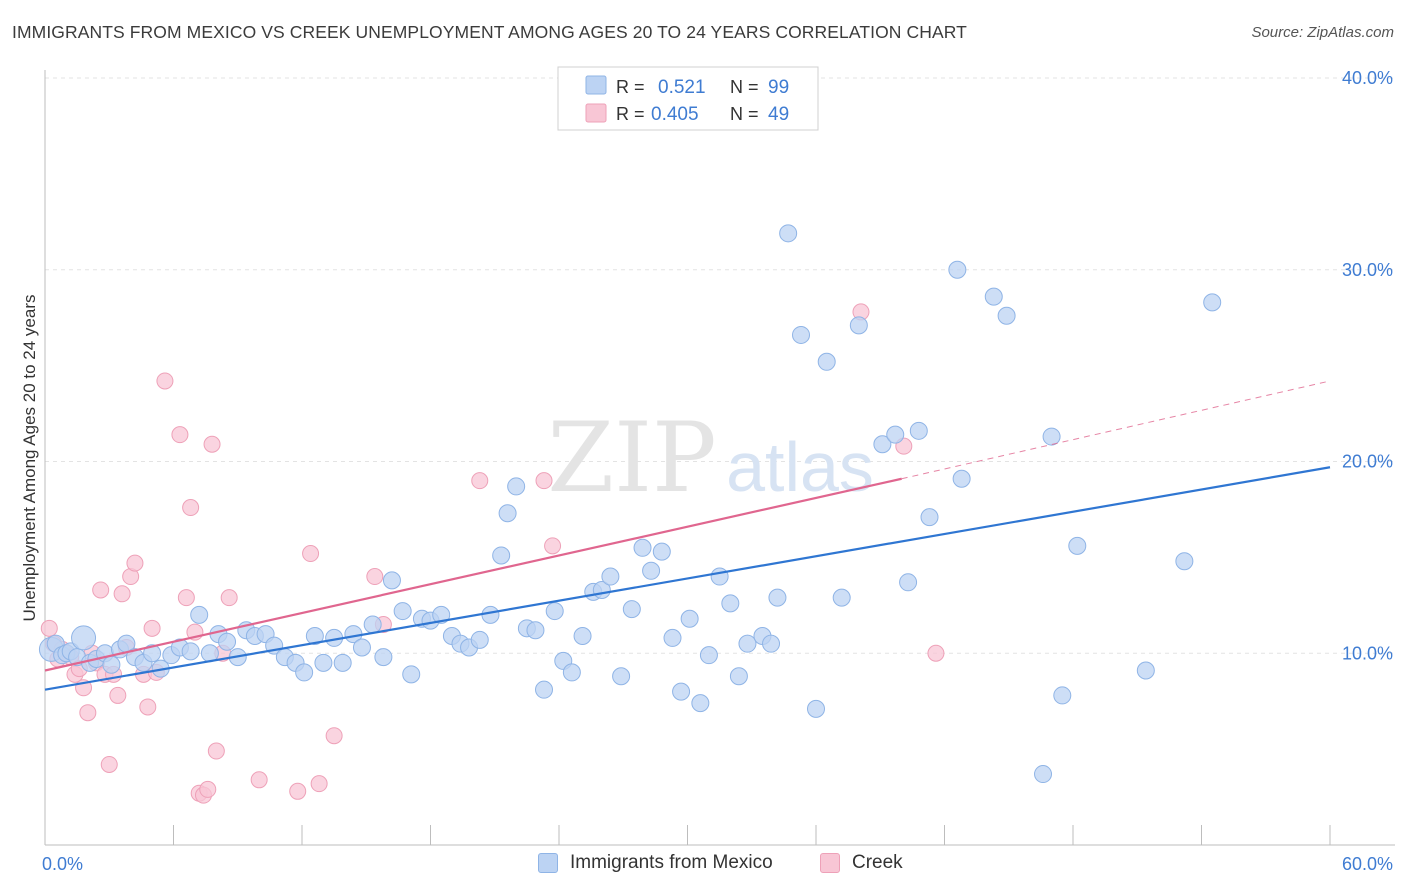 This screenshot has height=892, width=1406. What do you see at coordinates (1367, 653) in the screenshot?
I see `y-tick-label-0: 10.0%` at bounding box center [1367, 653].